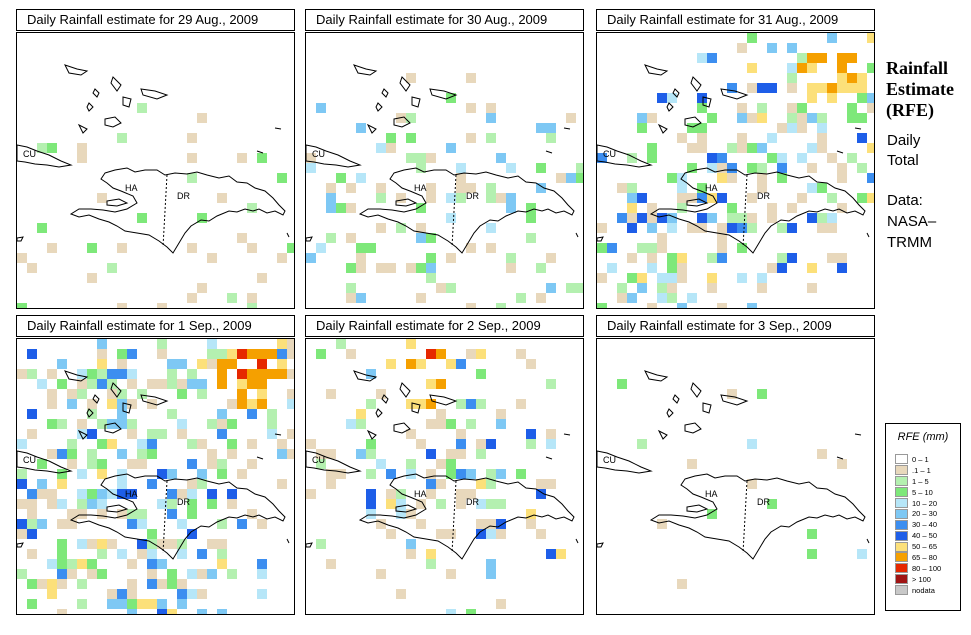 The image size is (971, 635). Describe the element at coordinates (918, 470) in the screenshot. I see `legend-item: .1 – 1` at that location.